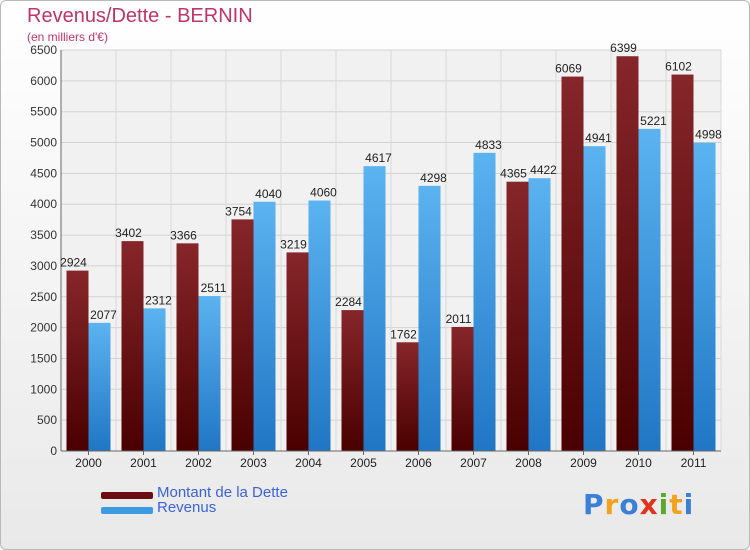 The image size is (750, 550). Describe the element at coordinates (403, 334) in the screenshot. I see `value-label: 1762` at that location.